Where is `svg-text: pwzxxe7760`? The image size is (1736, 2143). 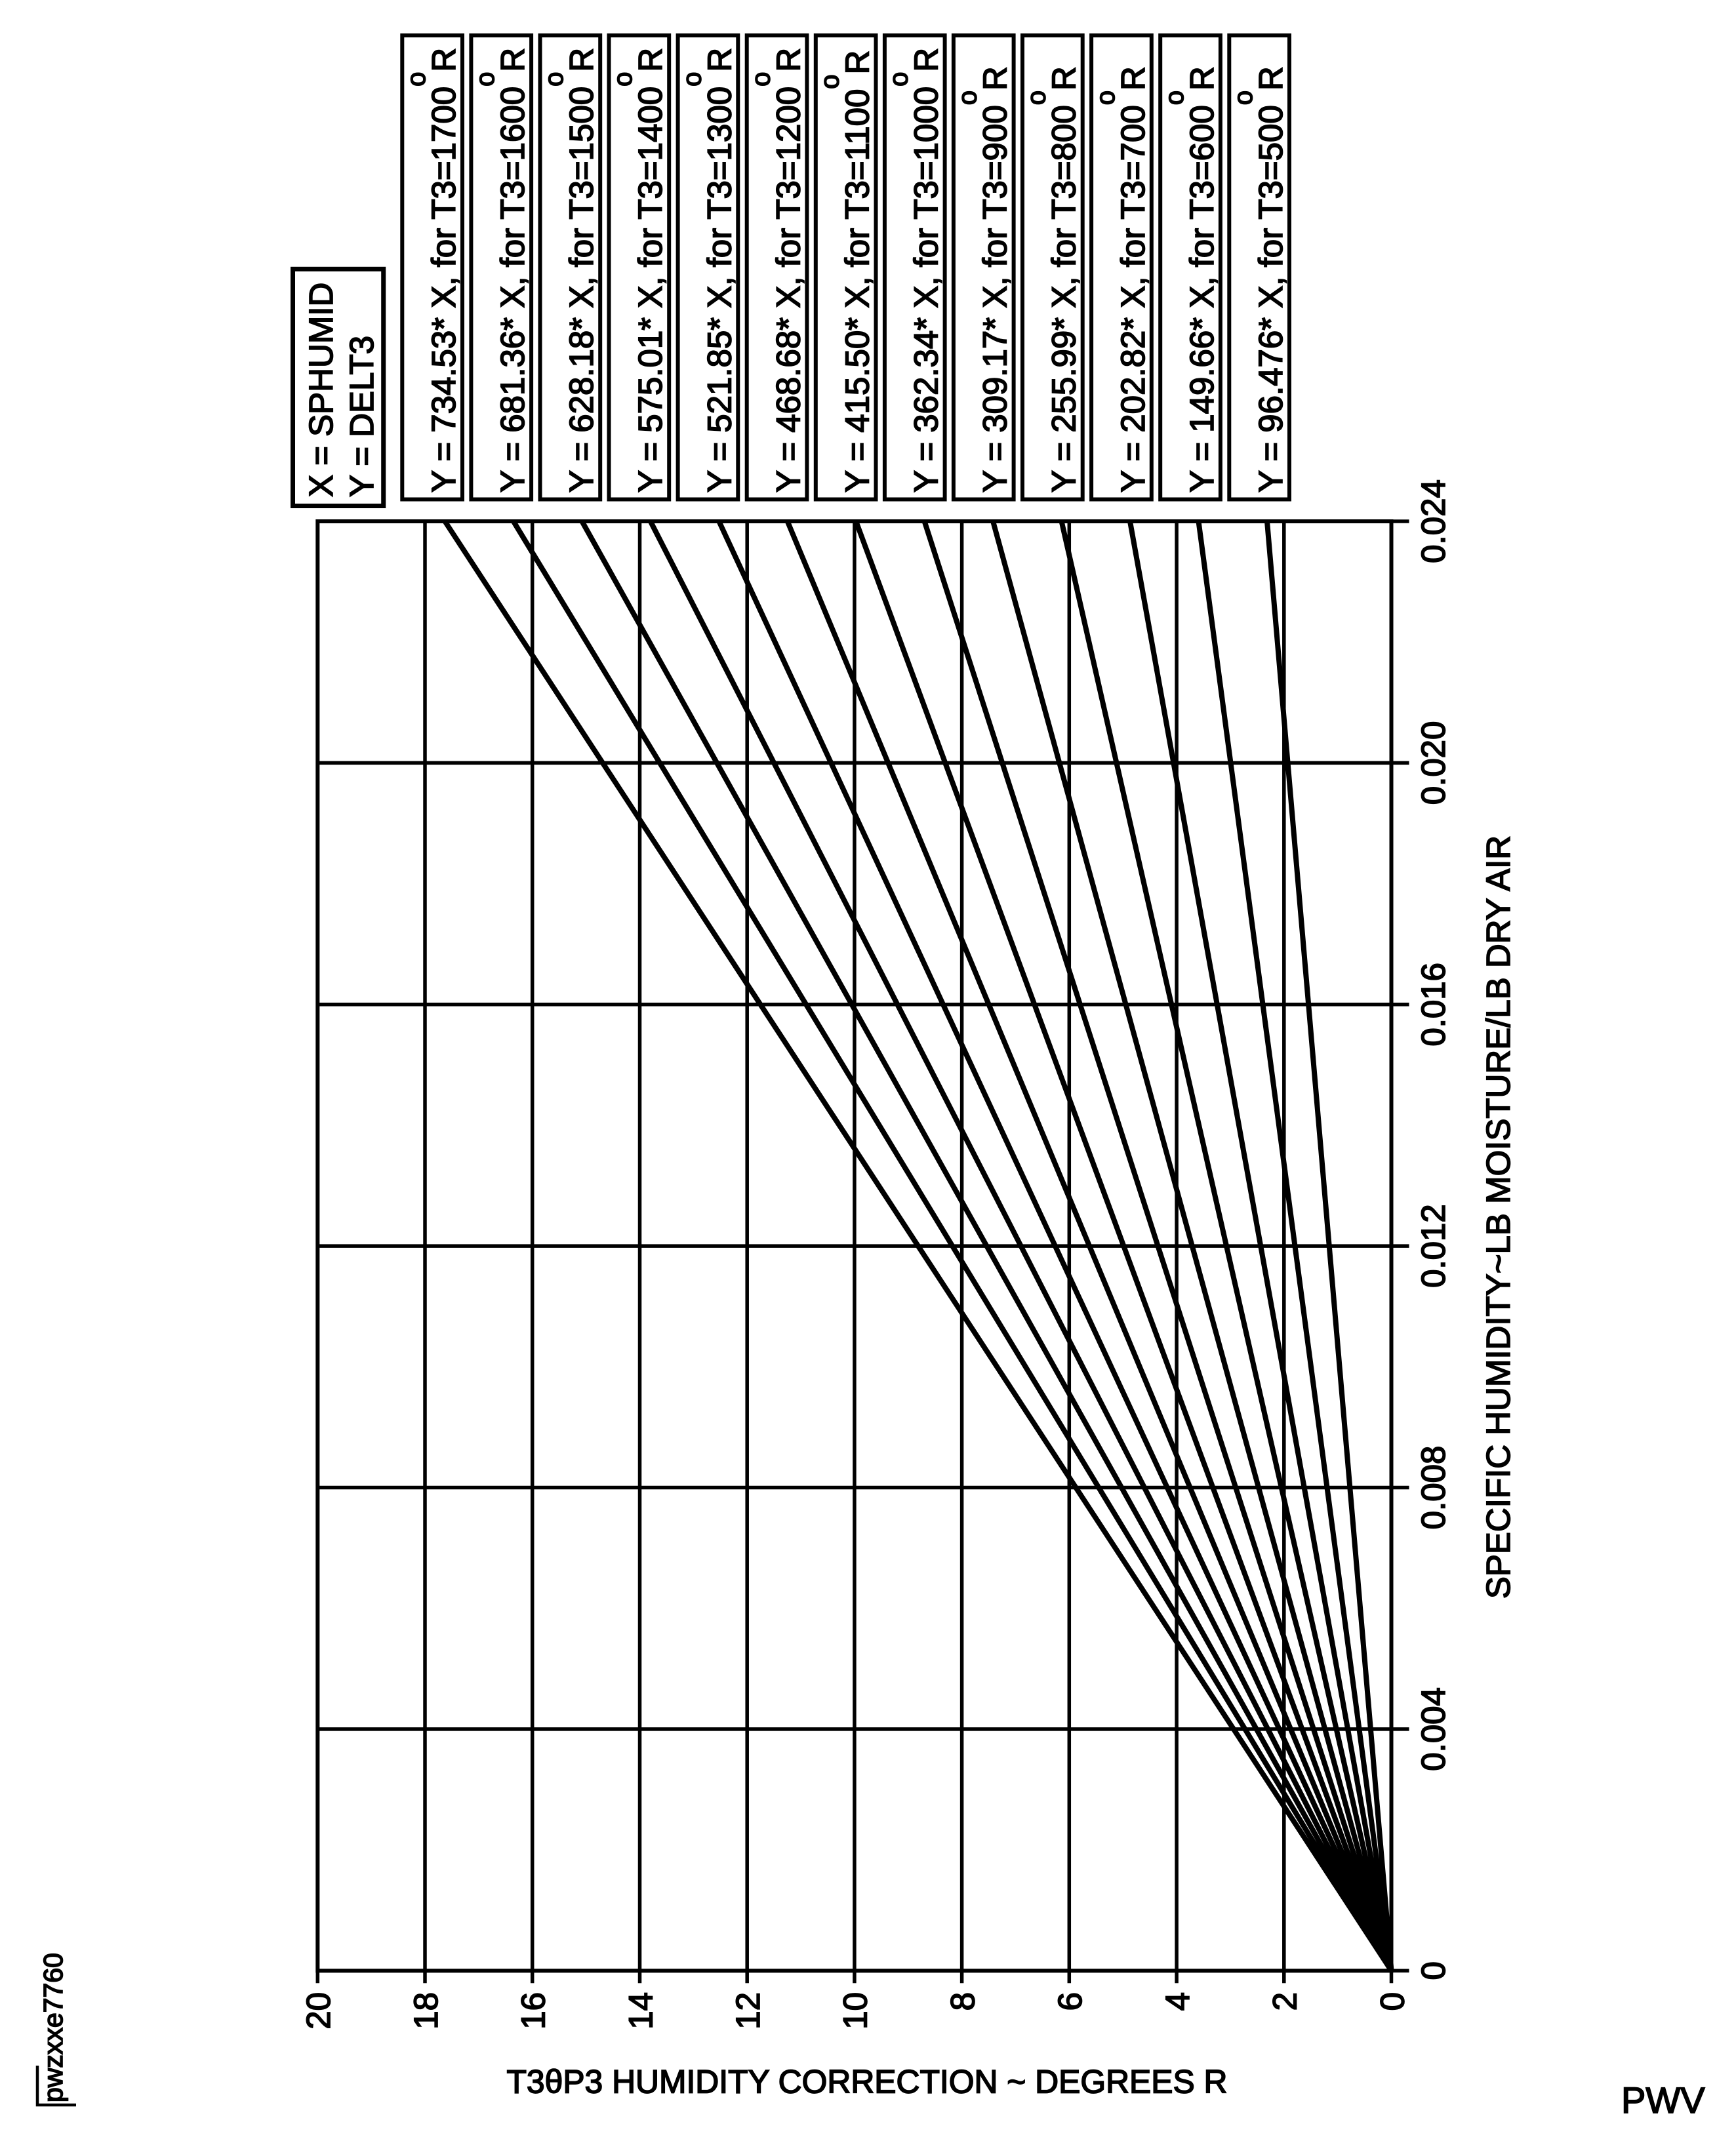
svg-text: pwzxxe7760 is located at coordinates (53, 2027).